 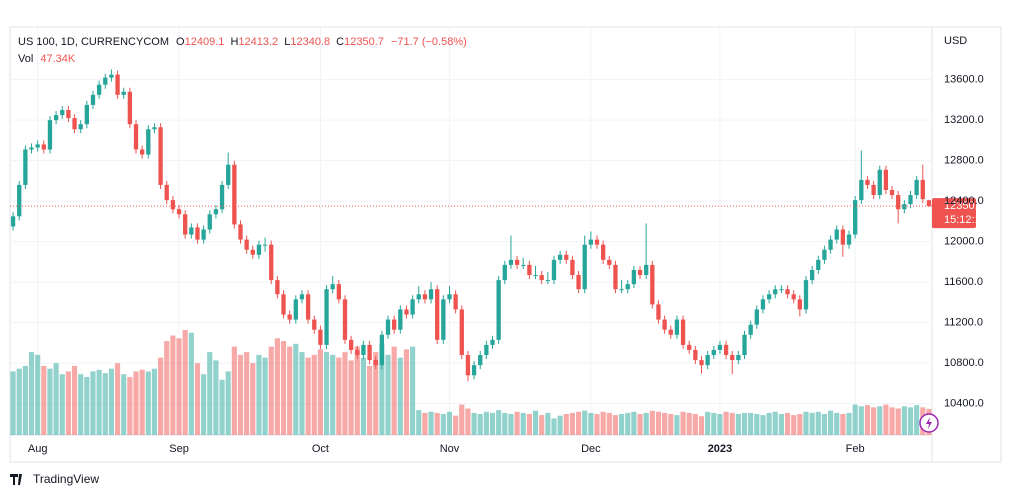 What do you see at coordinates (340, 42) in the screenshot?
I see `close-label: C` at bounding box center [340, 42].